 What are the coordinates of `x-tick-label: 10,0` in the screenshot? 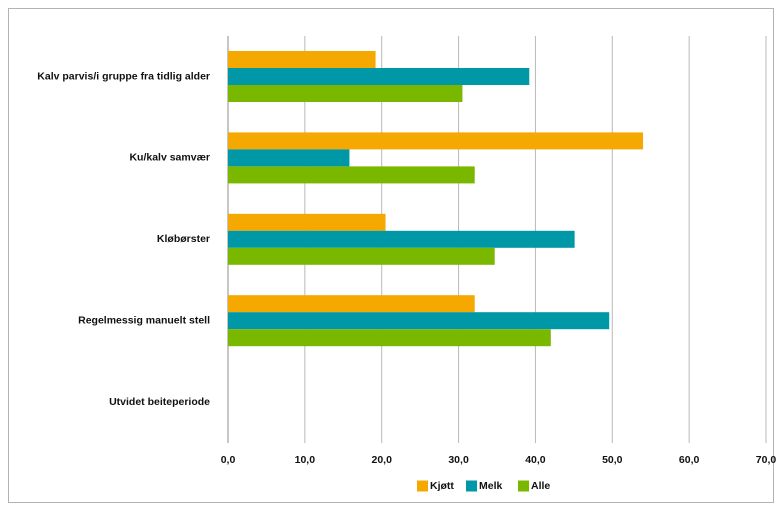 It's located at (305, 460).